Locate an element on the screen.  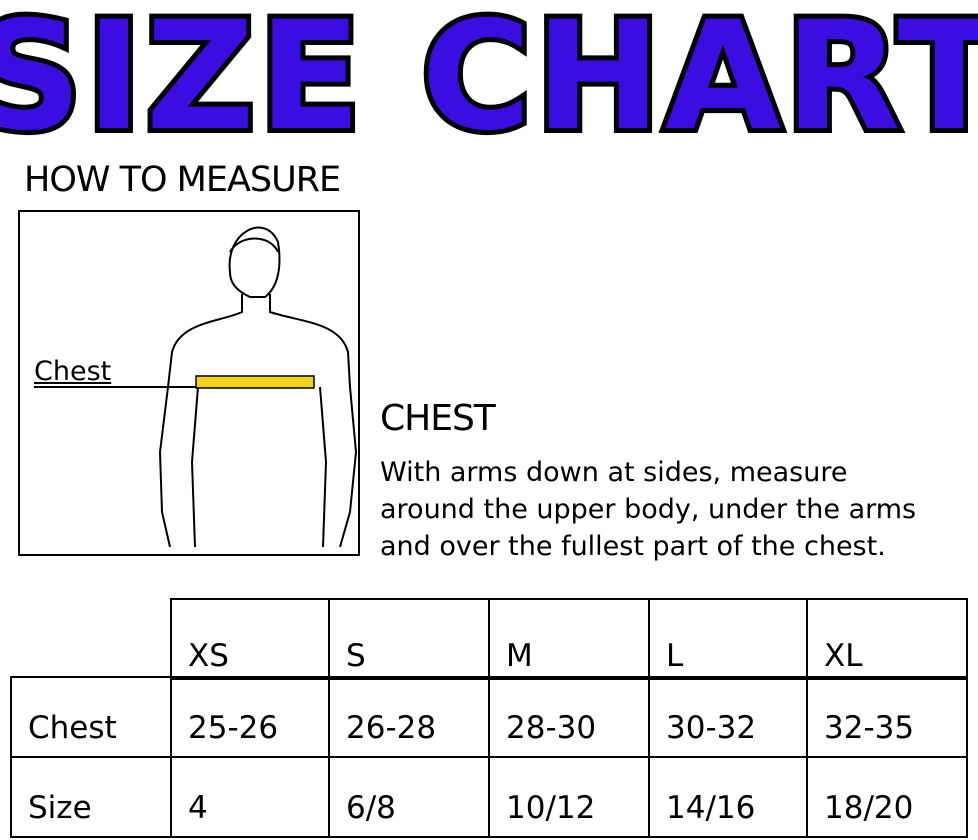
table-cell: 10/12 is located at coordinates (569, 797).